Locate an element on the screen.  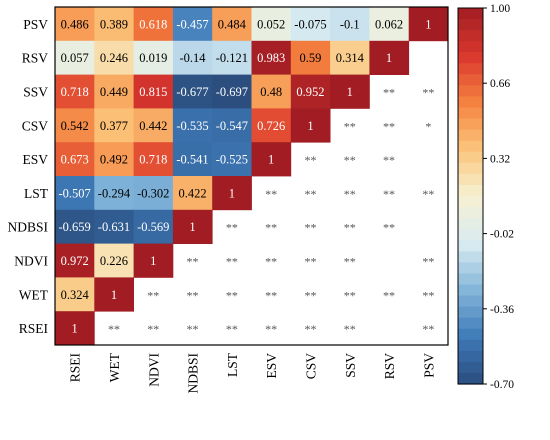
cell-value-label: -0.1 is located at coordinates (350, 24).